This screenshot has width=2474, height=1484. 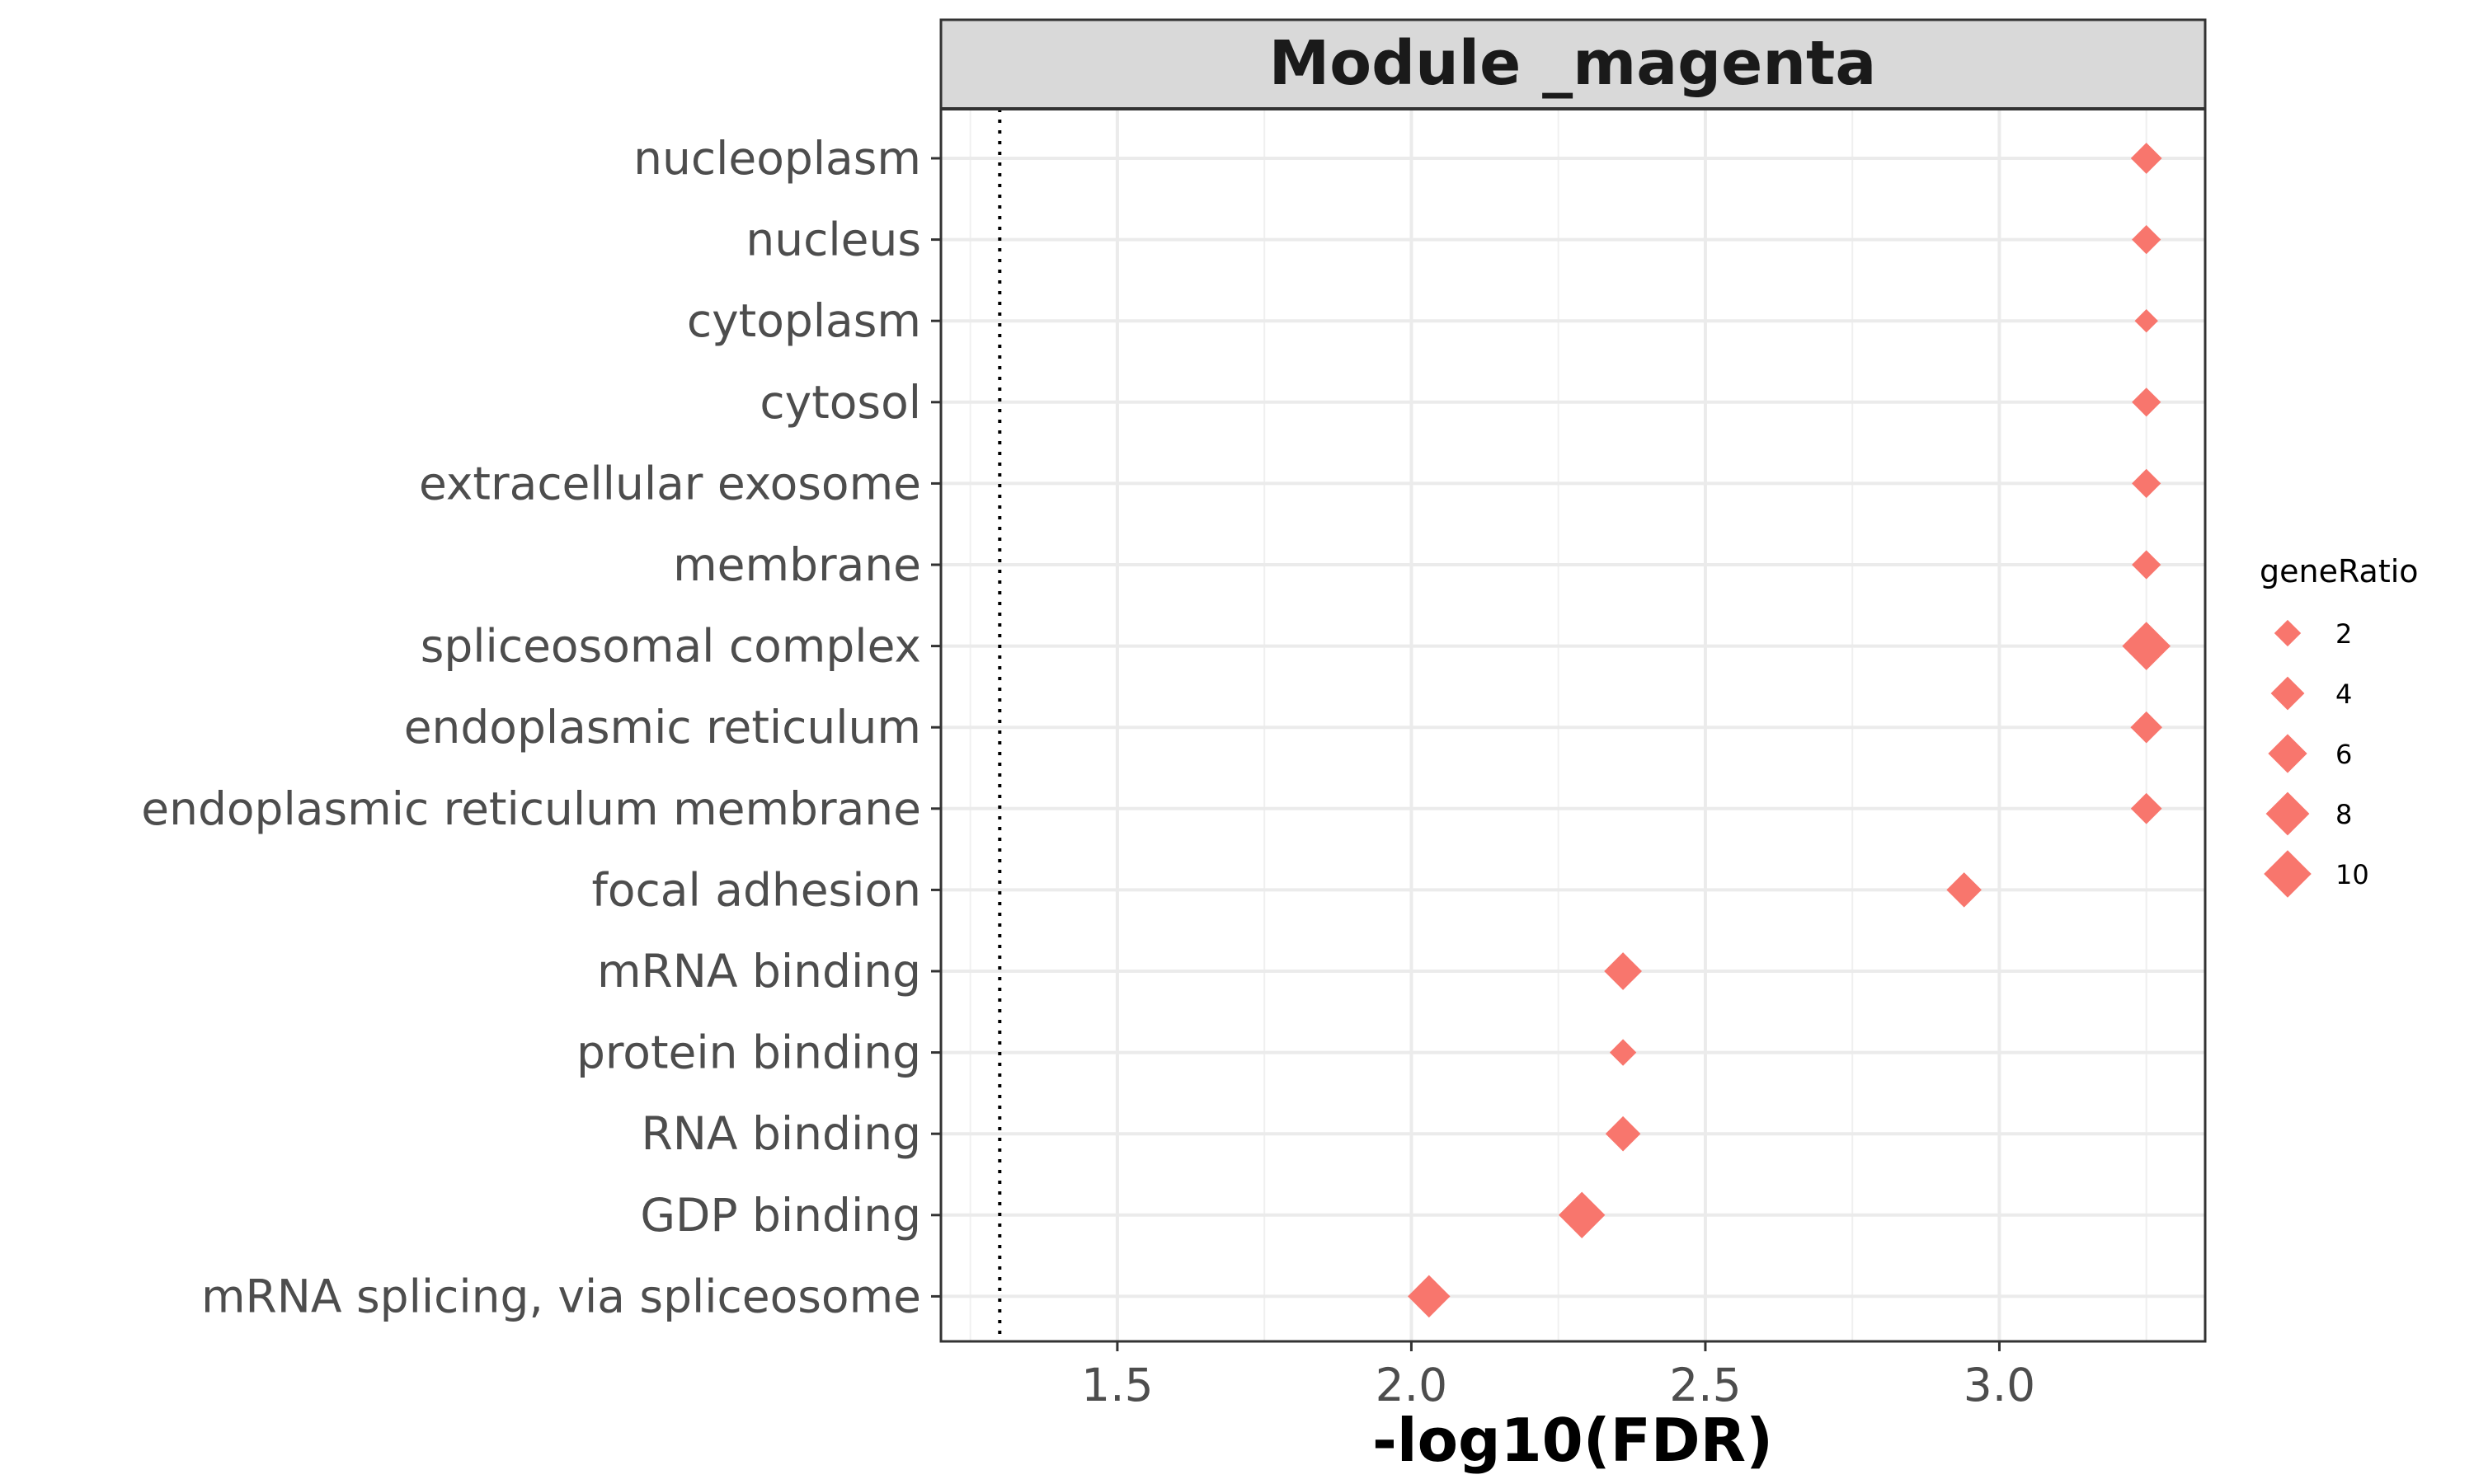 What do you see at coordinates (2343, 754) in the screenshot?
I see `legend-label: 6` at bounding box center [2343, 754].